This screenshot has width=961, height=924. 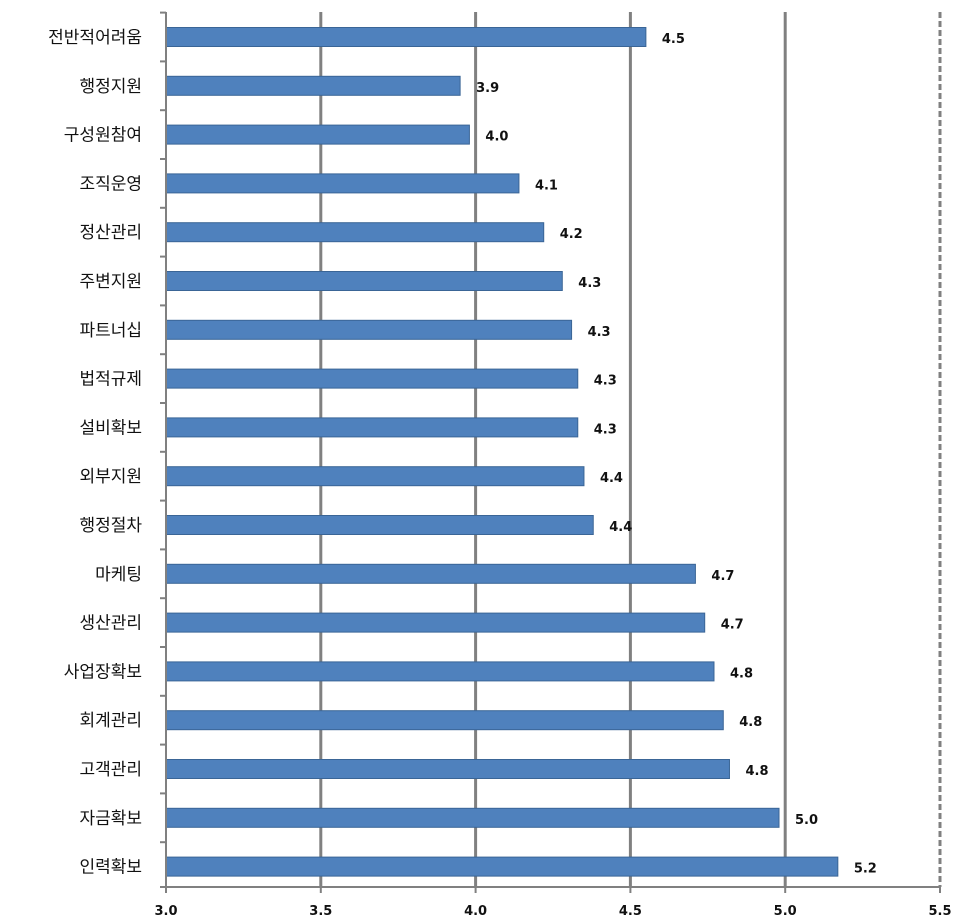 I want to click on value-label: 5.0, so click(x=806, y=820).